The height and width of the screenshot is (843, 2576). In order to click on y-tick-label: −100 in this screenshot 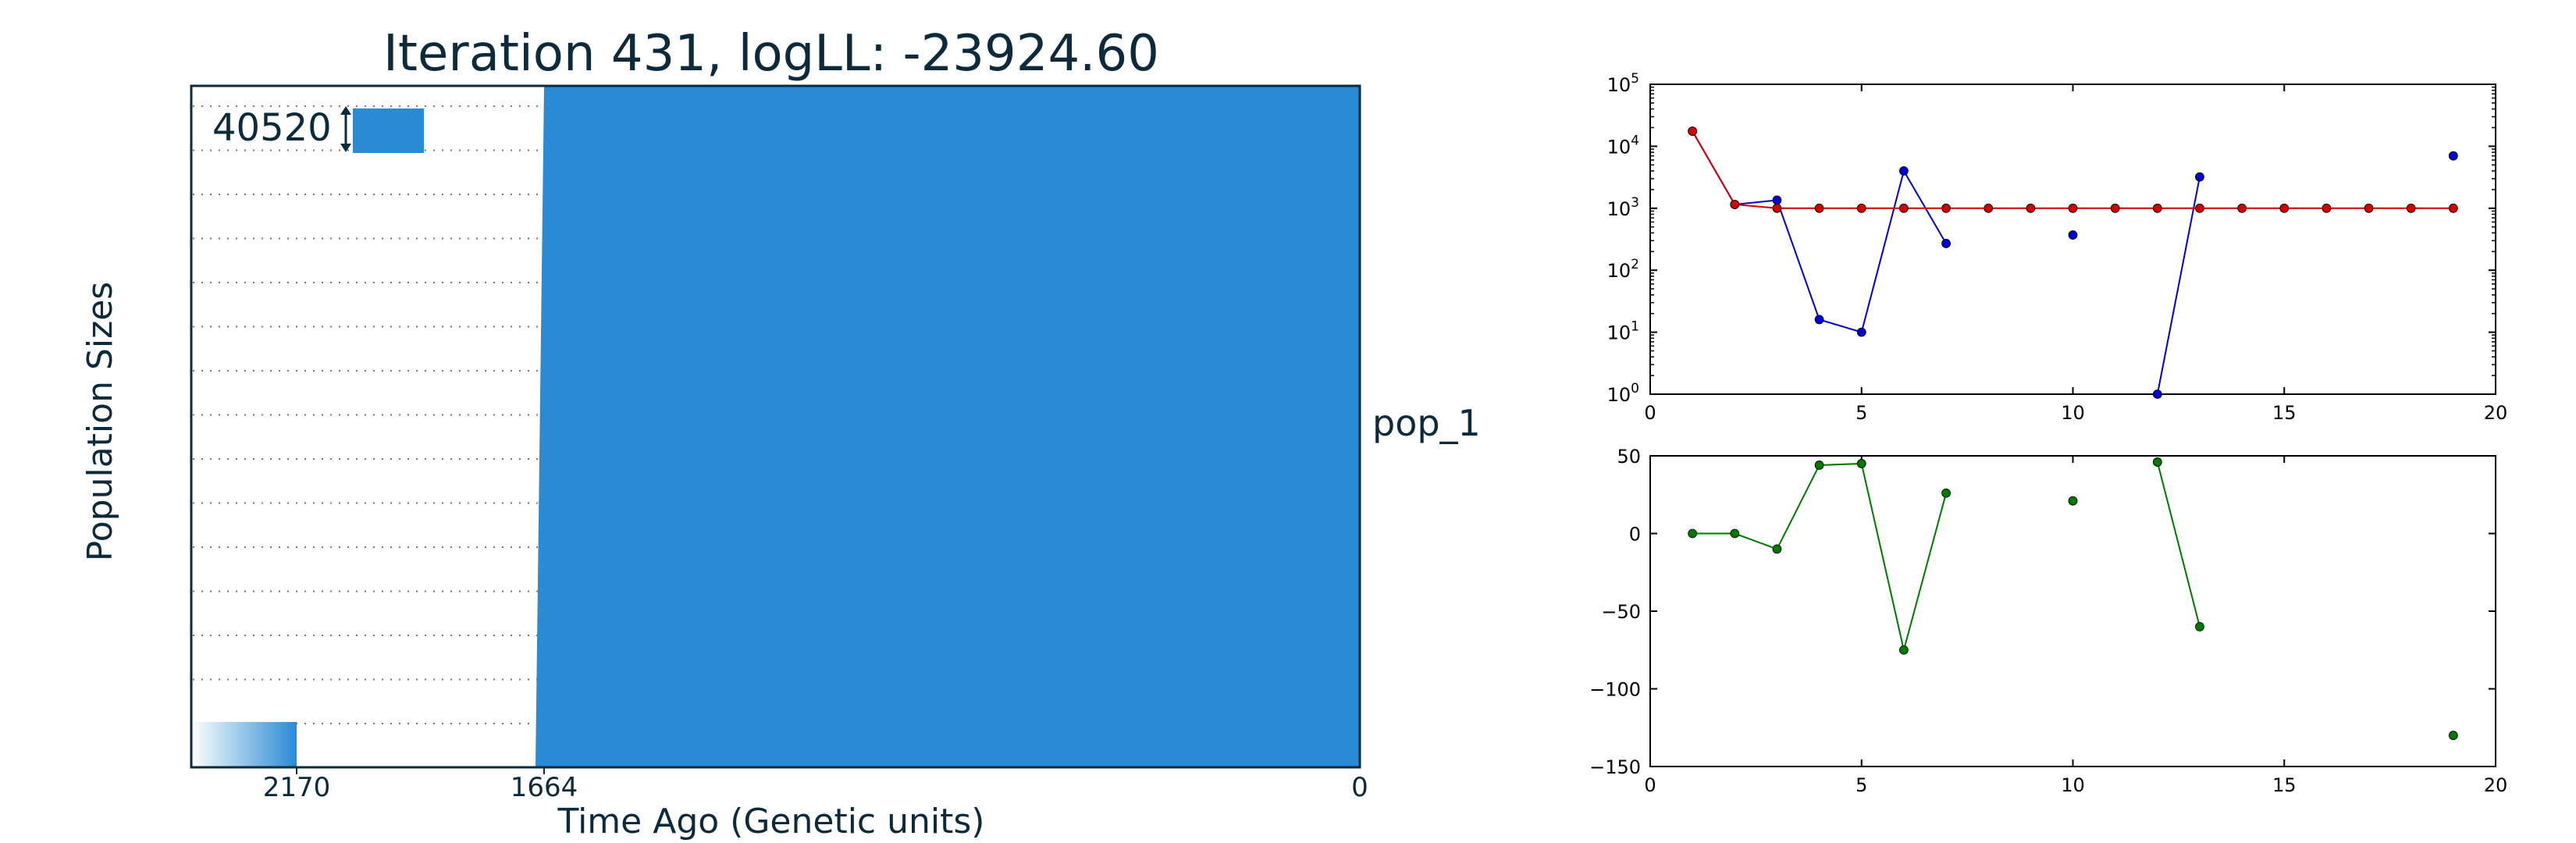, I will do `click(1615, 690)`.